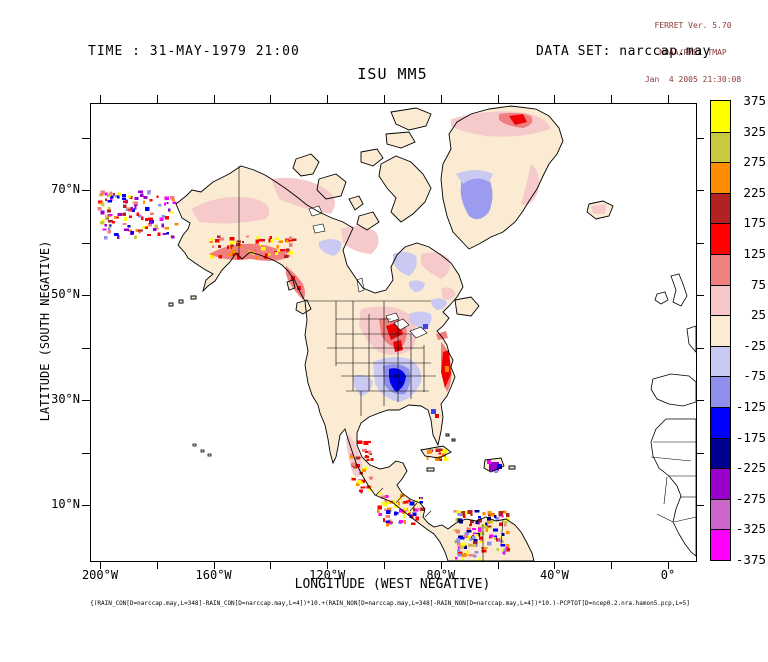 This screenshot has width=768, height=662. What do you see at coordinates (494, 466) in the screenshot?
I see `hispaniola-negative-blob` at bounding box center [494, 466].